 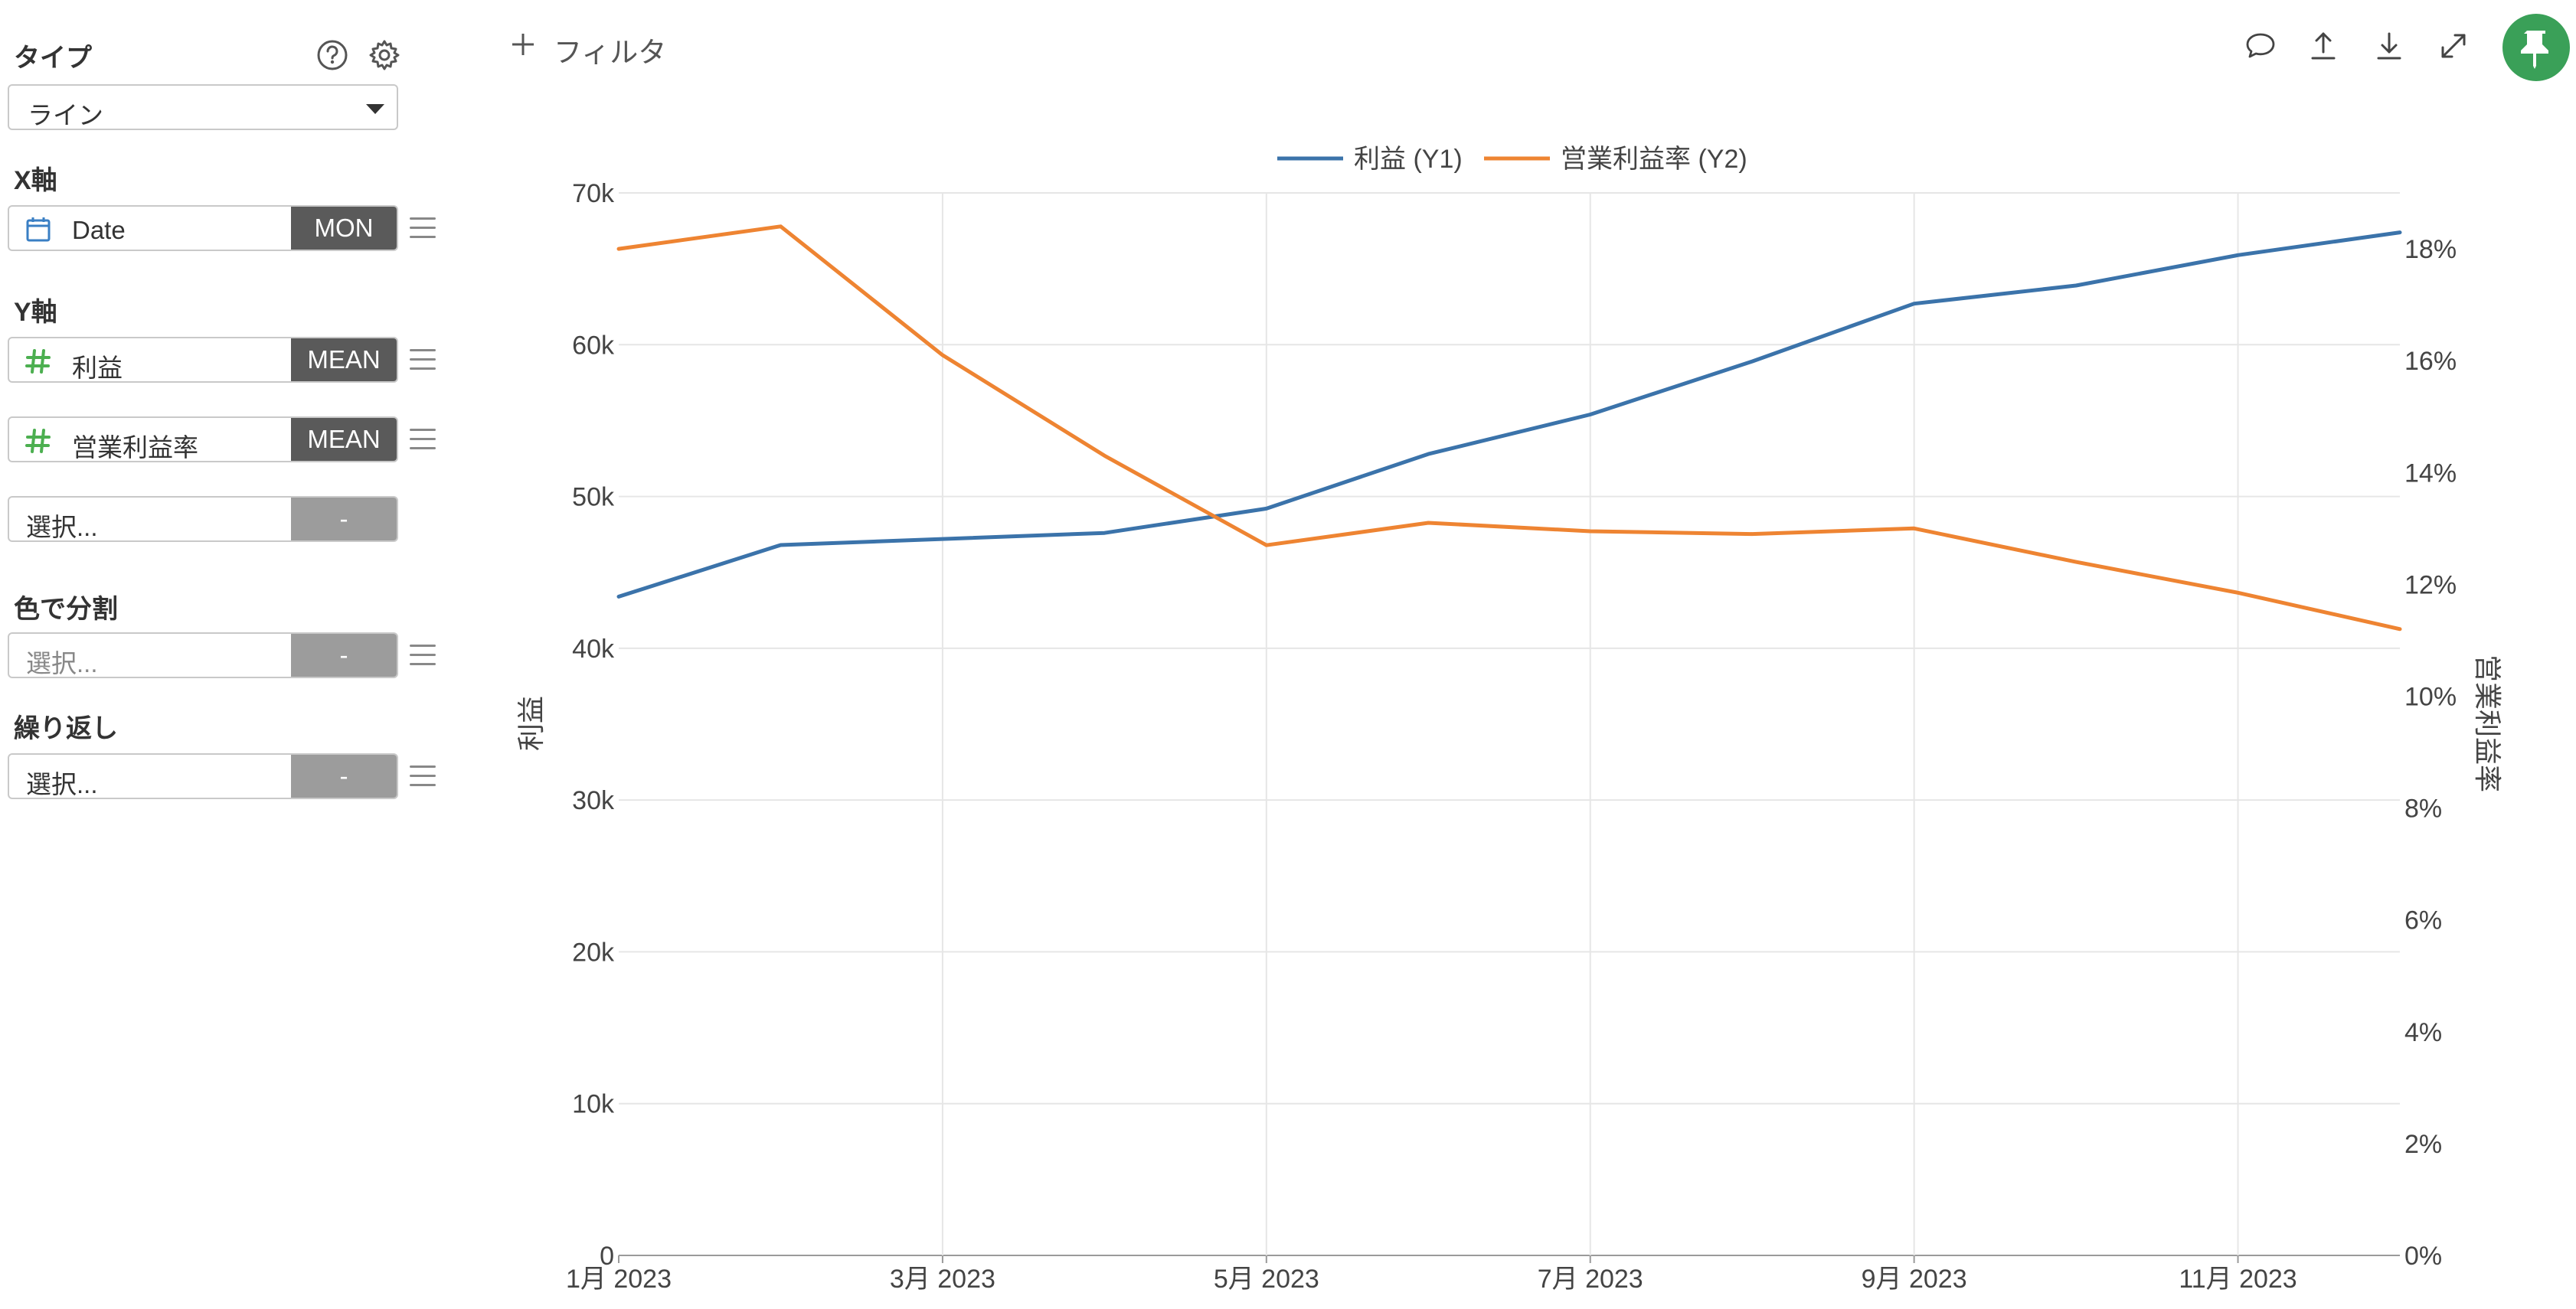 I want to click on x-tick-label: 11月 2023, so click(x=2237, y=1279).